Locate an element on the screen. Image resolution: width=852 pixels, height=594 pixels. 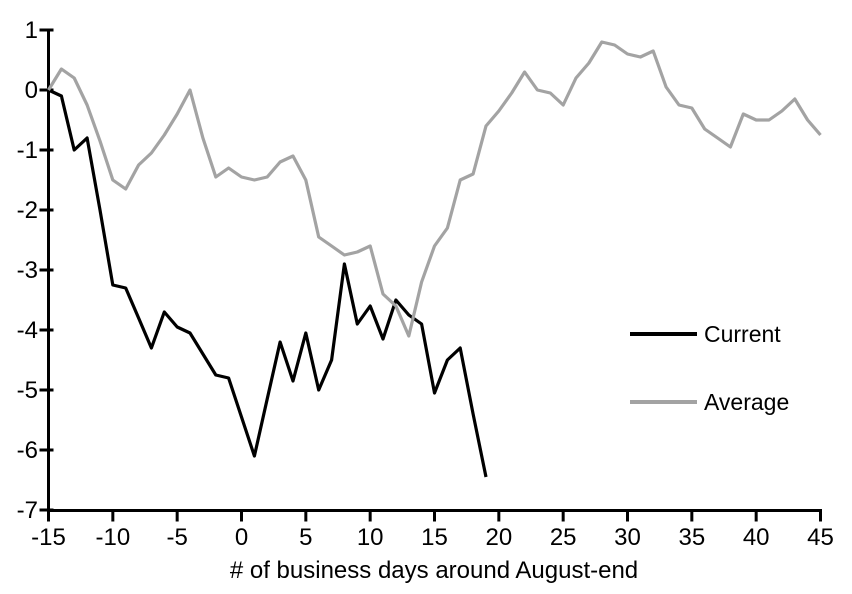
y-tick-label: -7 is located at coordinates (27, 510).